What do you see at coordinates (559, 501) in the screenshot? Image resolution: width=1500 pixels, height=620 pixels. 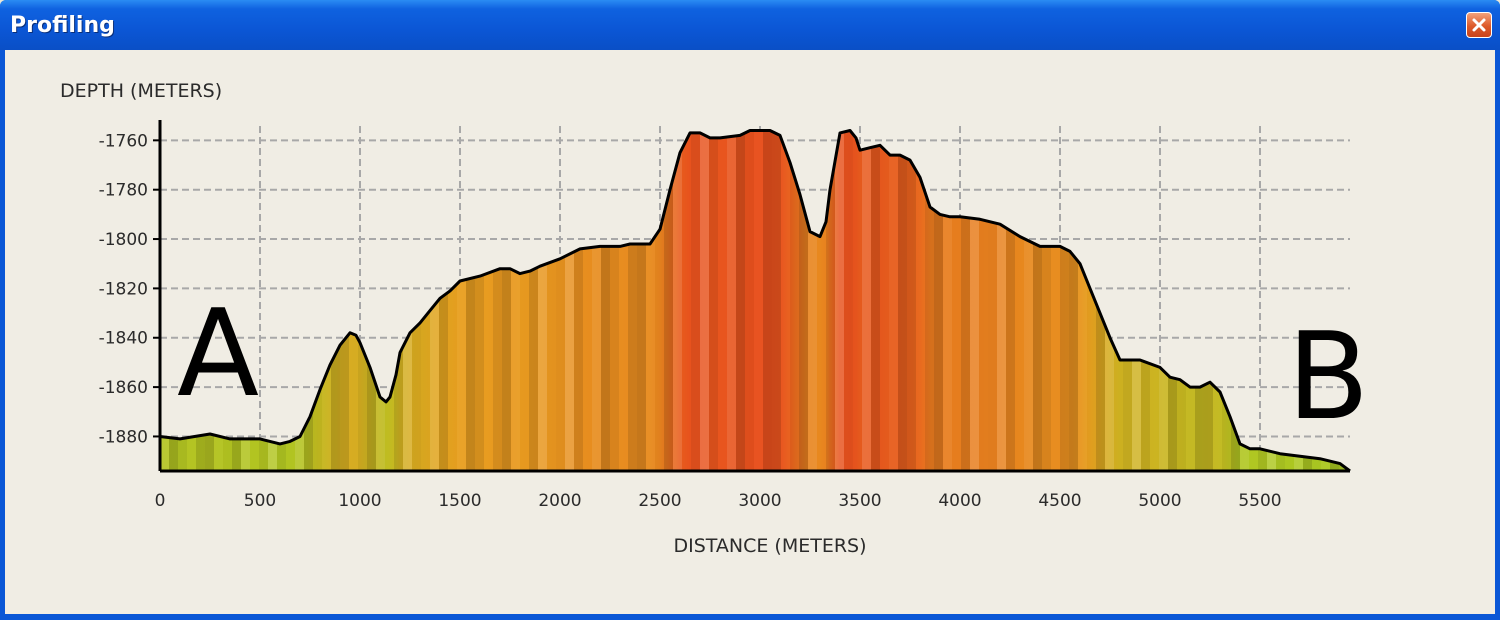 I see `x-tick-label: 2000` at bounding box center [559, 501].